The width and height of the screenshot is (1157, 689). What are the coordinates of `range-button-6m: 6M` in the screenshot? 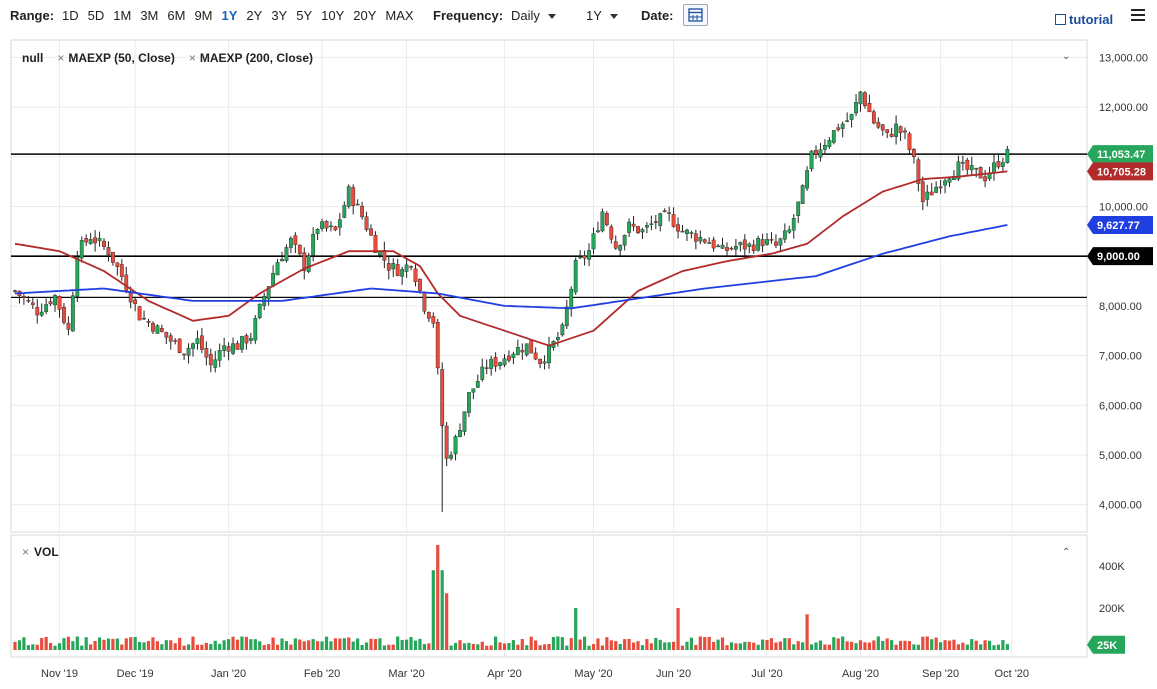 It's located at (176, 15).